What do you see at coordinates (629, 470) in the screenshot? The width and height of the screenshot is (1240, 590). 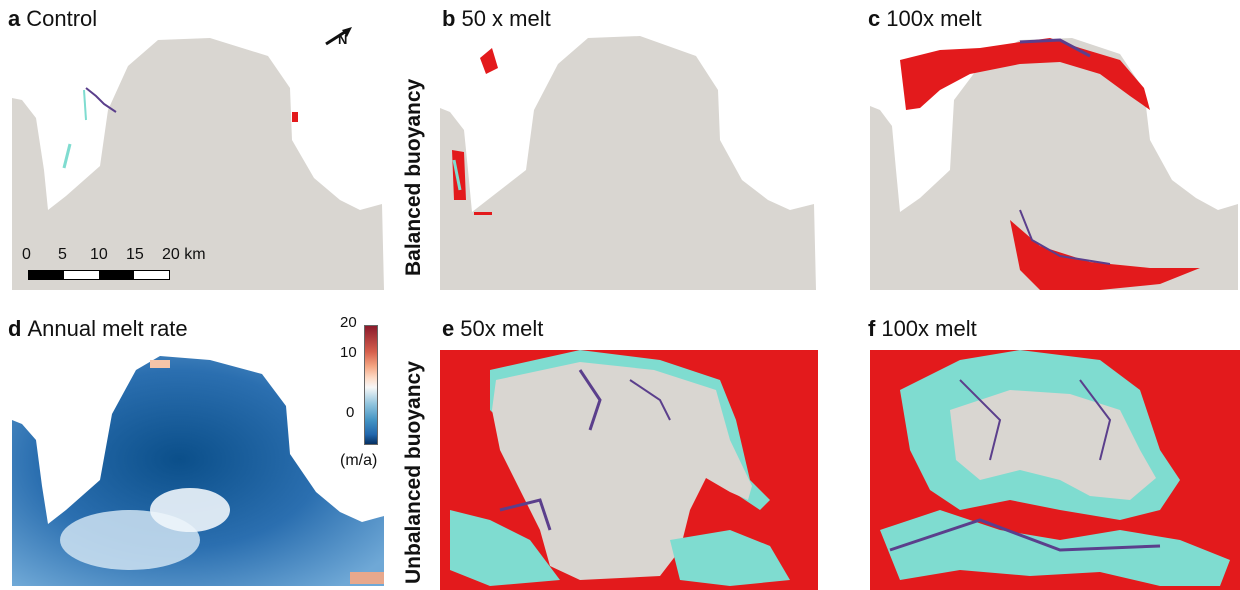 I see `panel-e-map` at bounding box center [629, 470].